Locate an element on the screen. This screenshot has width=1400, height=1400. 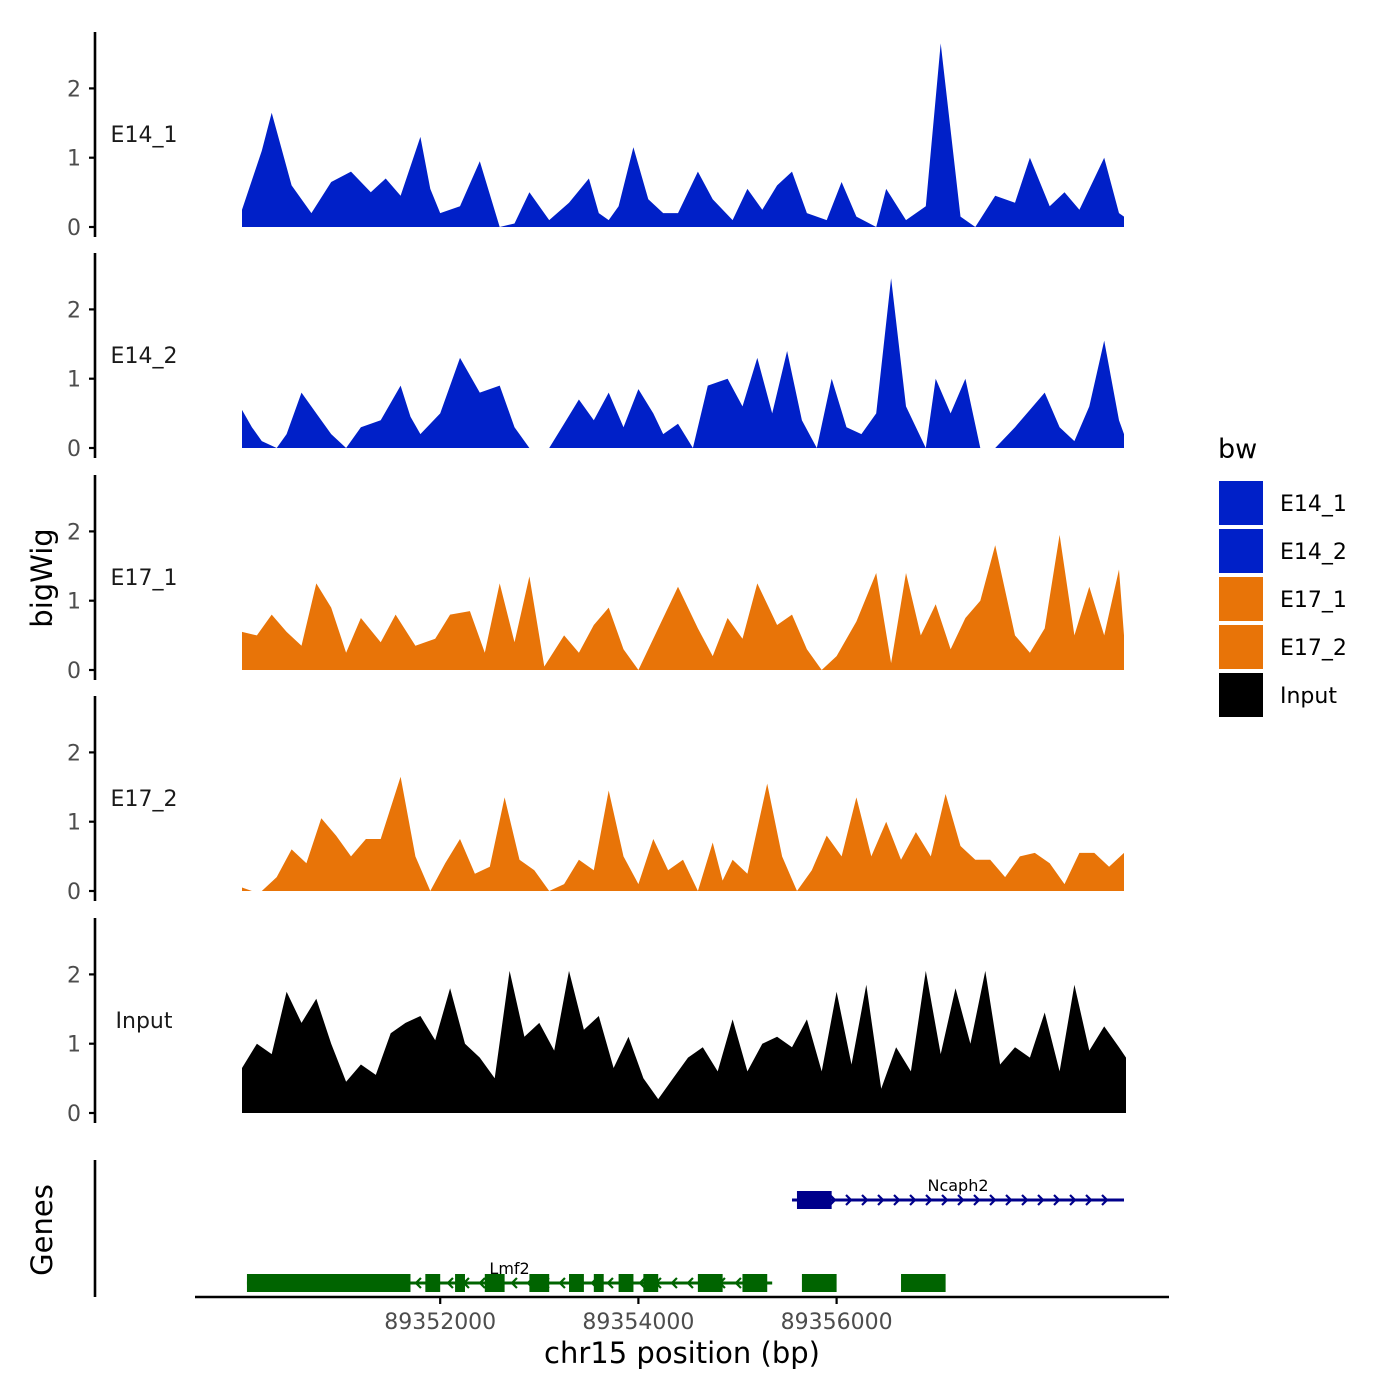
gene-label: Ncaph2 is located at coordinates (957, 1185).